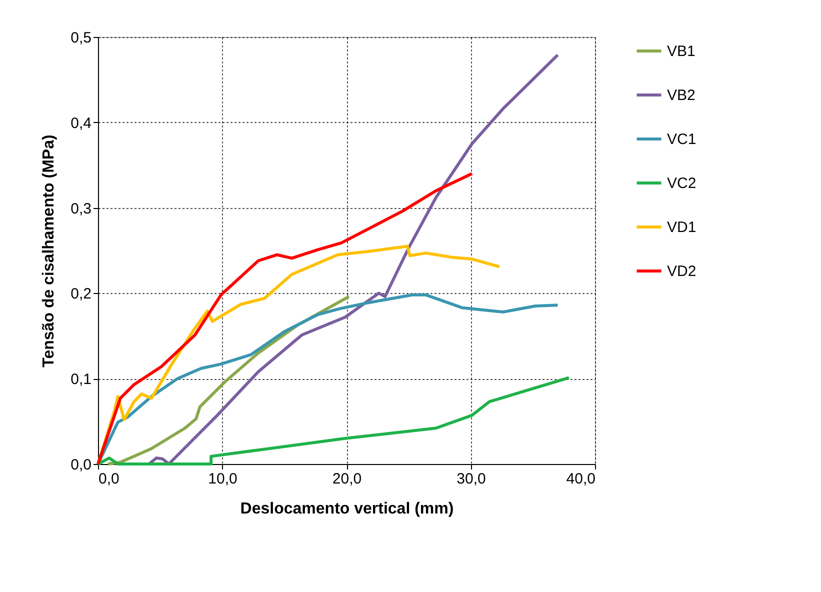  What do you see at coordinates (81, 123) in the screenshot?
I see `y-tick-label: 0,4` at bounding box center [81, 123].